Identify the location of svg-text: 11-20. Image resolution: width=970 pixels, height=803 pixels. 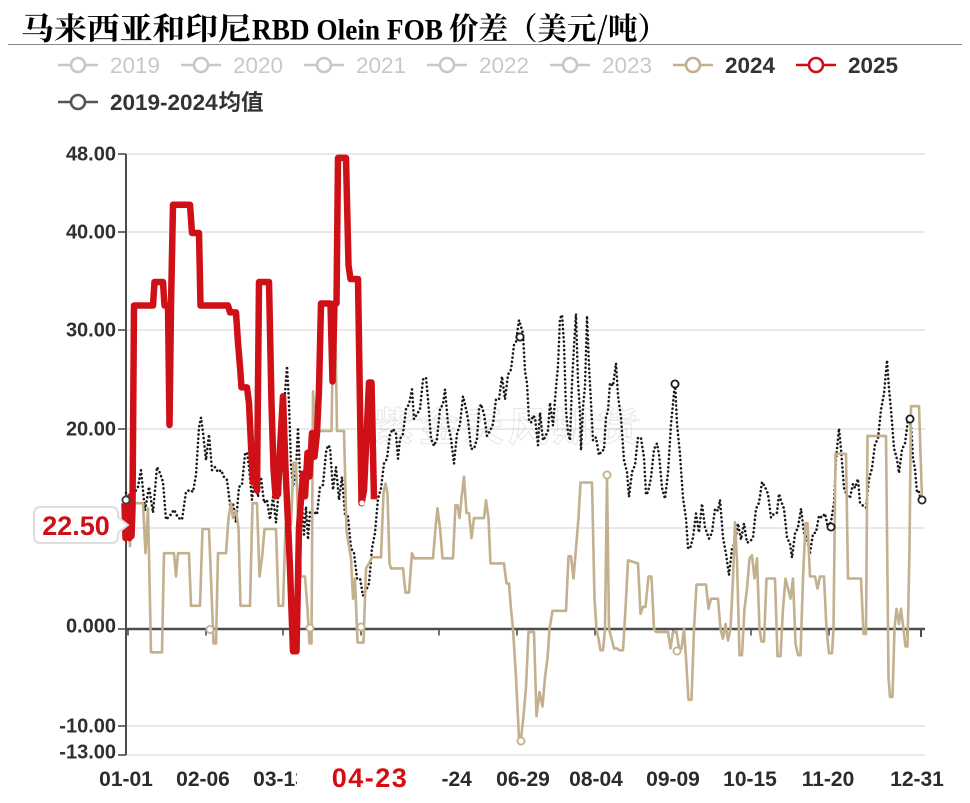
(828, 779).